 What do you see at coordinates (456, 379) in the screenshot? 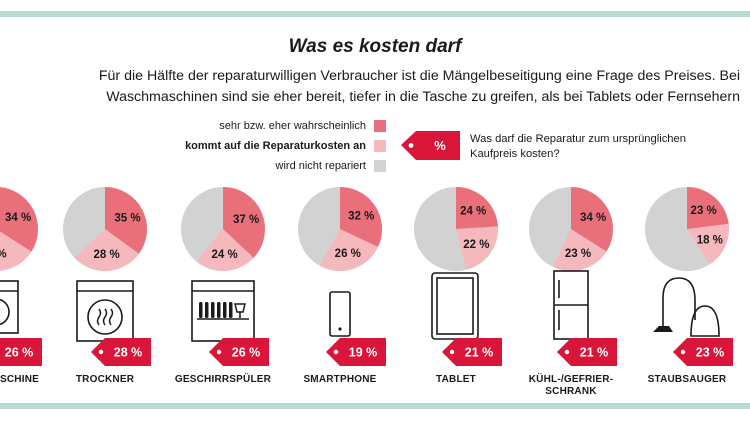
I see `category-label: TABLET` at bounding box center [456, 379].